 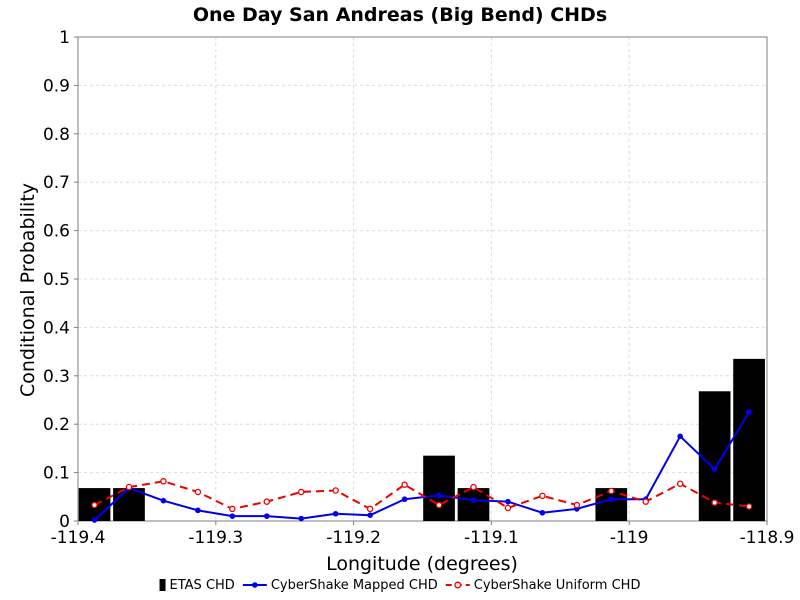 What do you see at coordinates (629, 538) in the screenshot?
I see `x-tick-label: -119` at bounding box center [629, 538].